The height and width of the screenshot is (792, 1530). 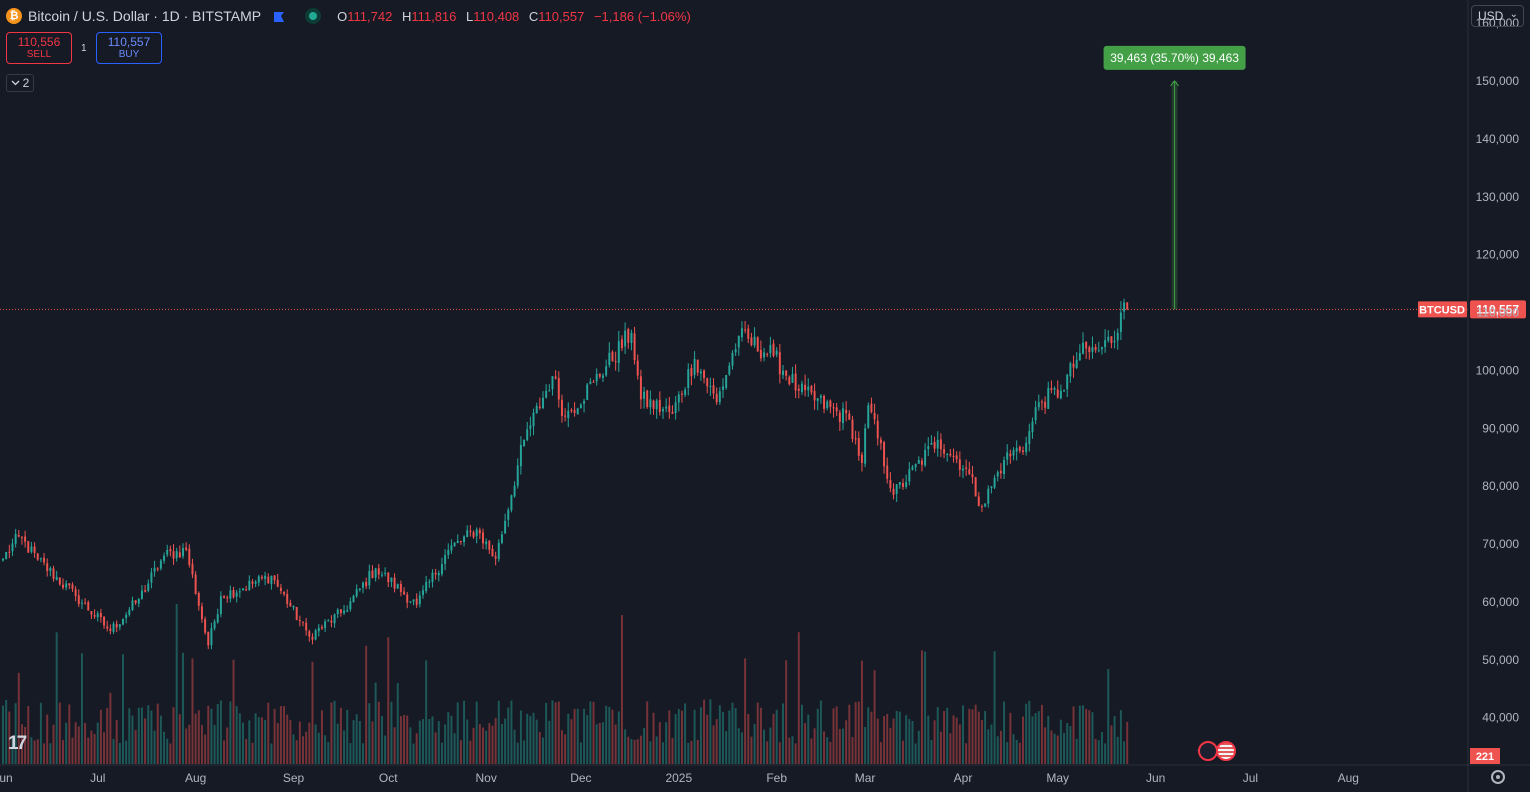 I want to click on last-price-tag: 110,557, so click(x=1497, y=309).